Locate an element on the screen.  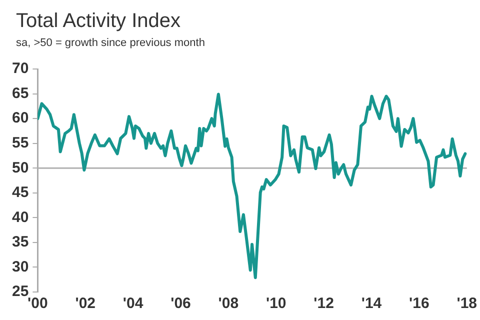
x-tick-label: '04 is located at coordinates (133, 303).